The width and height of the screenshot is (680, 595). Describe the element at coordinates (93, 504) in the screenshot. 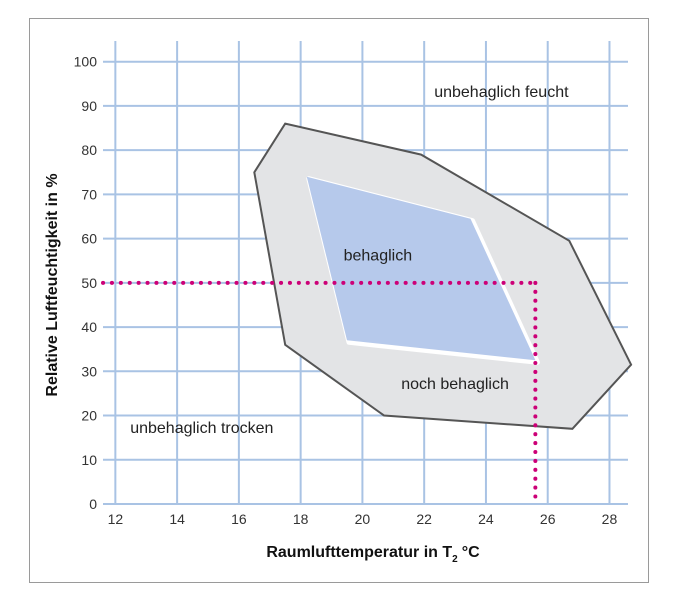

I see `y-tick-label: 0` at that location.